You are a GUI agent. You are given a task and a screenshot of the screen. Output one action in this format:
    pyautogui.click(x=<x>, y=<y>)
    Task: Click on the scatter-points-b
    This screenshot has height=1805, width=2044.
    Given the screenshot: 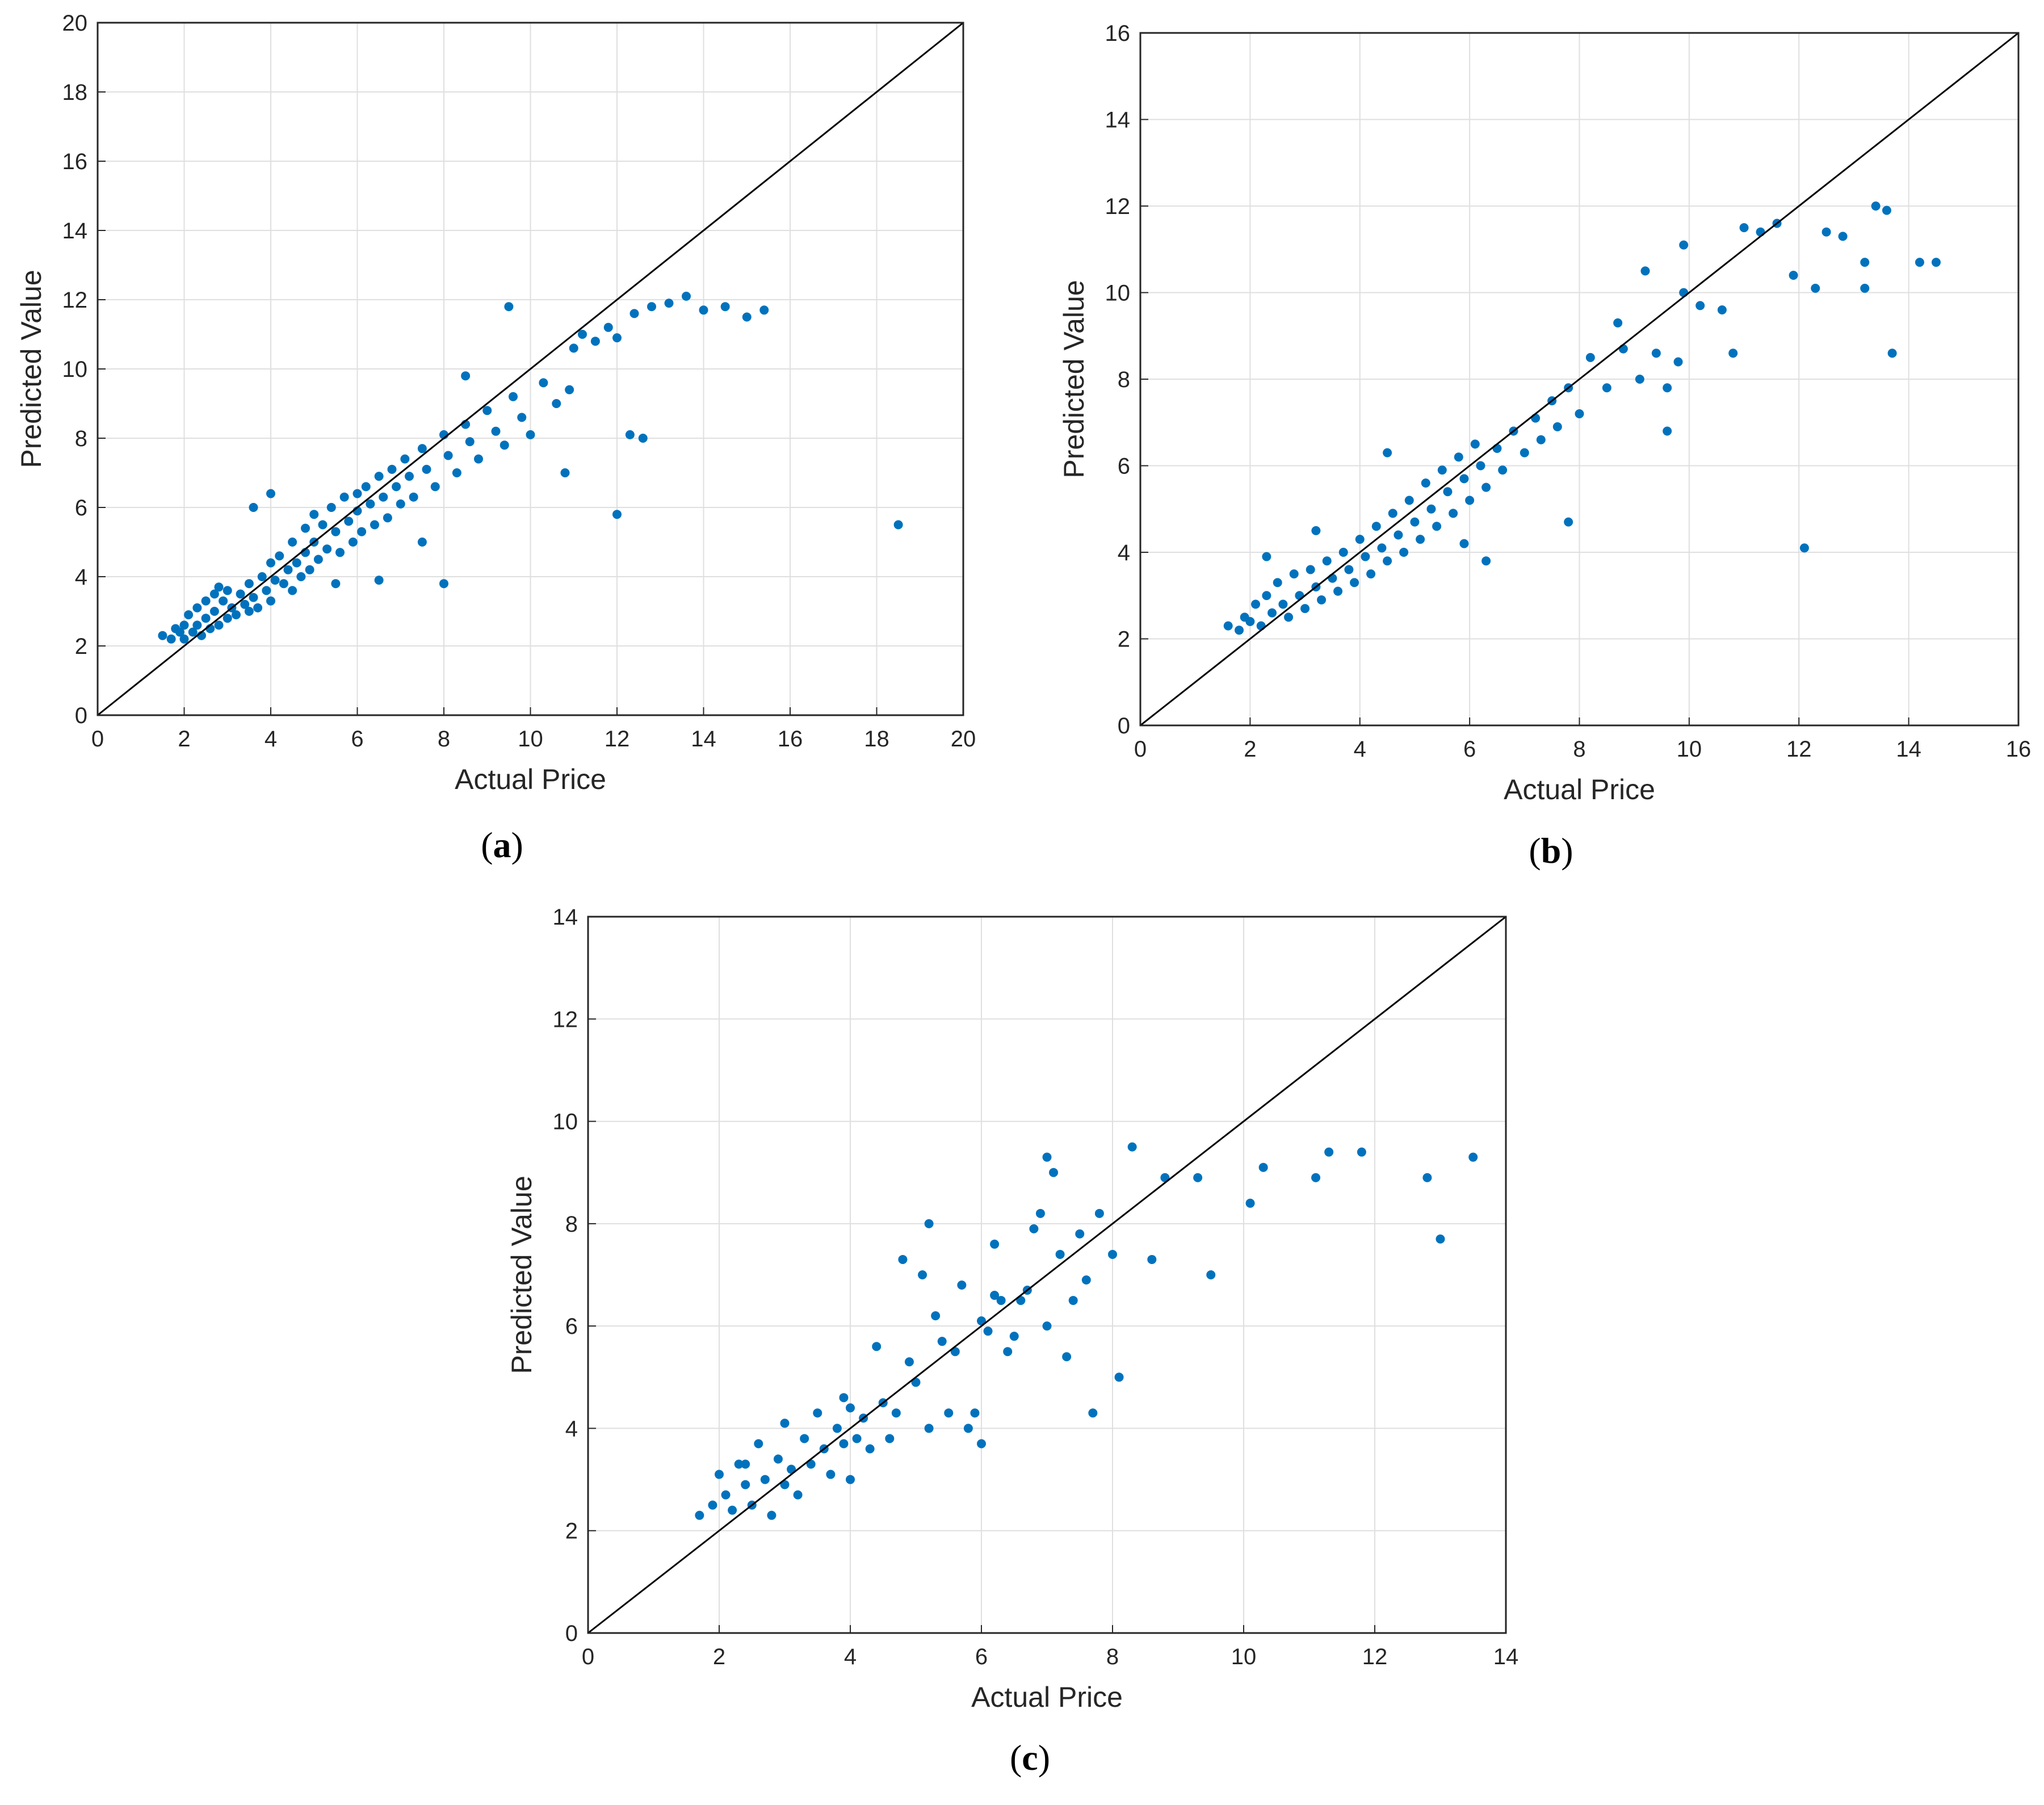 What is the action you would take?
    pyautogui.click(x=1582, y=419)
    